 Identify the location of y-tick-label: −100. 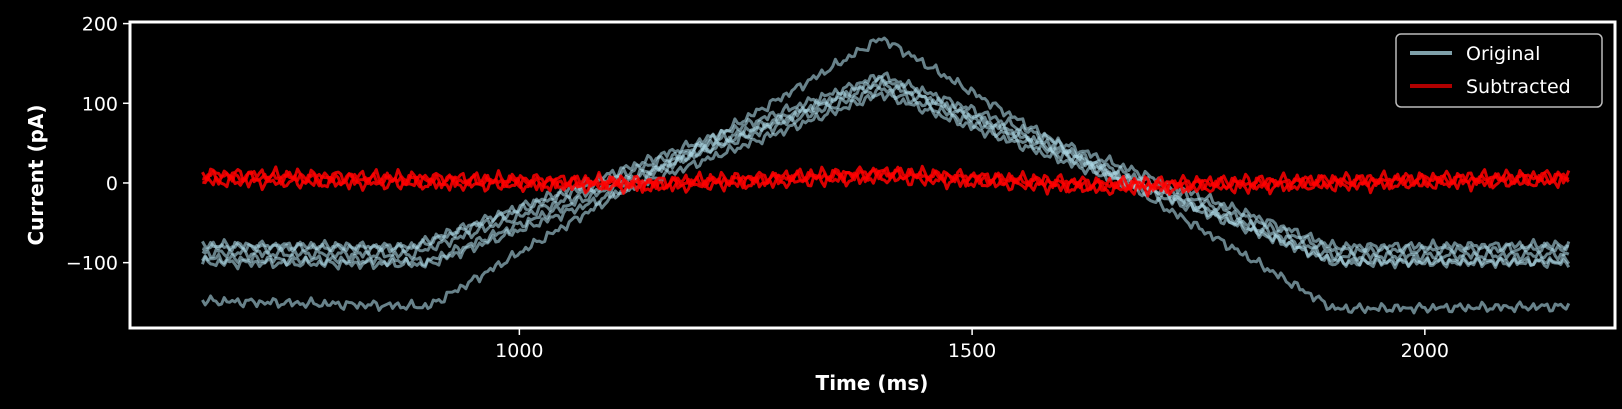
(92, 264).